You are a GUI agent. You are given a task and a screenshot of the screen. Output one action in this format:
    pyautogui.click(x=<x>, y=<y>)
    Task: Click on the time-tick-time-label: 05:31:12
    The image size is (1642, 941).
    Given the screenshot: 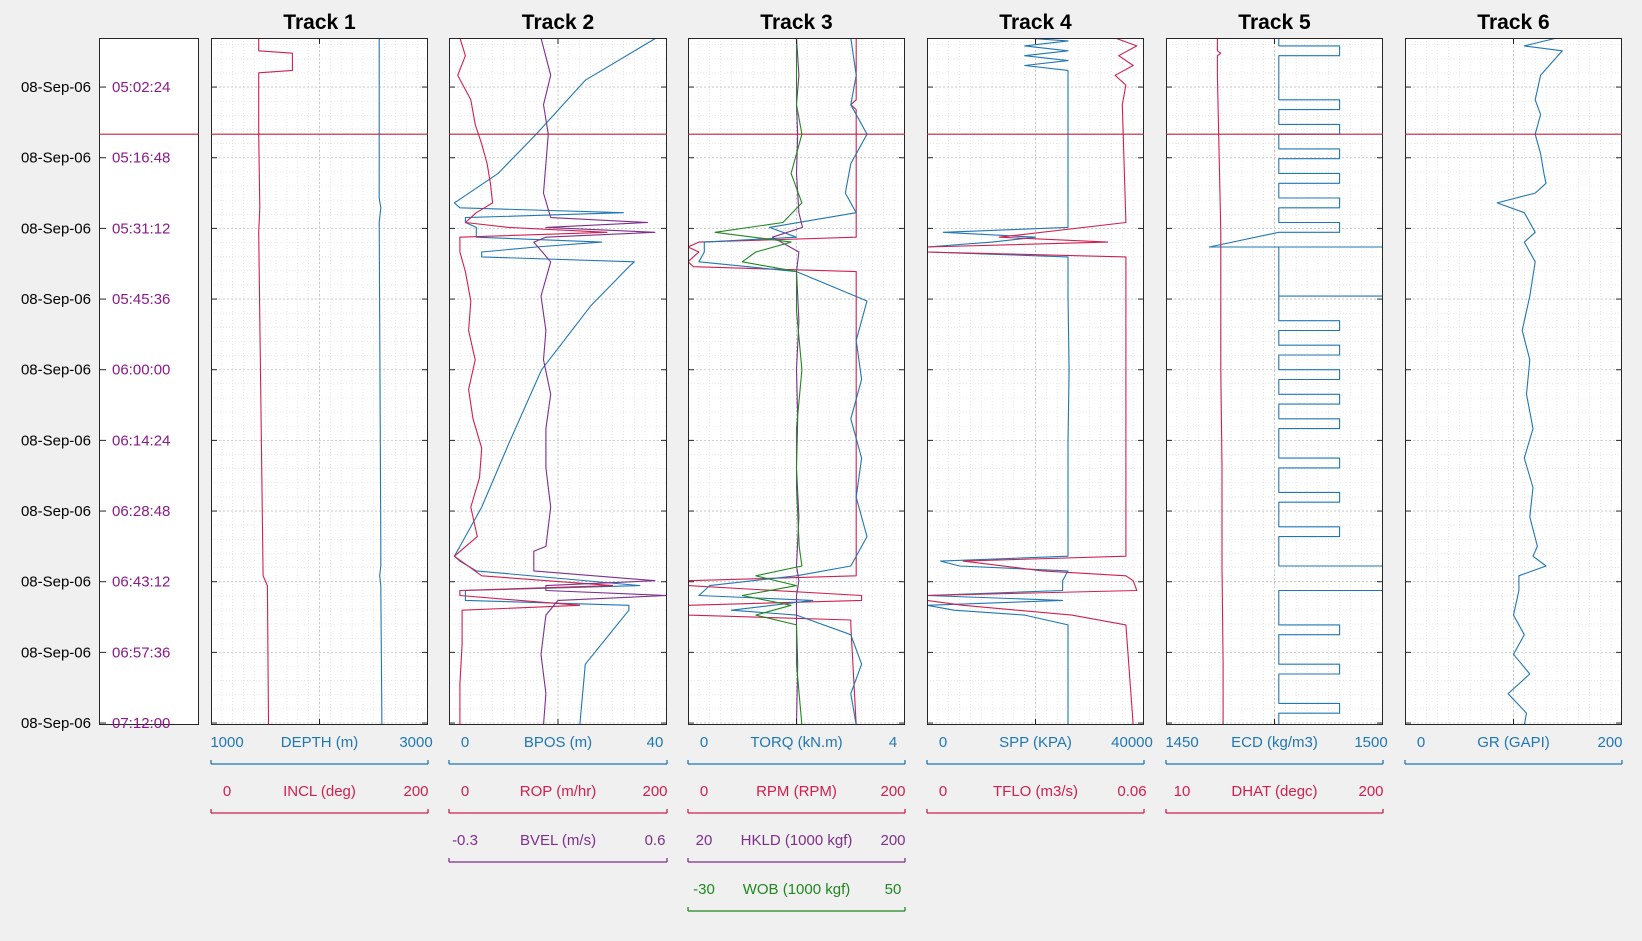 What is the action you would take?
    pyautogui.click(x=141, y=228)
    